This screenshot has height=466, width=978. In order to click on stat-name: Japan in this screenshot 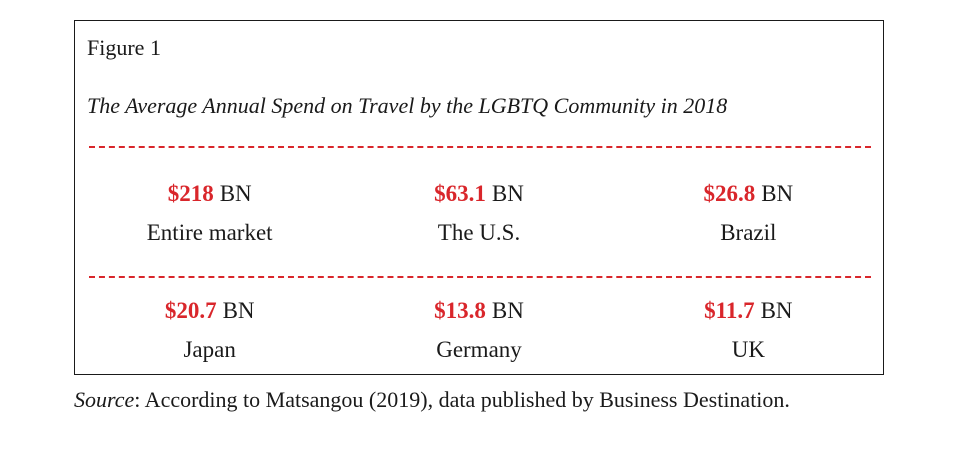, I will do `click(209, 349)`.